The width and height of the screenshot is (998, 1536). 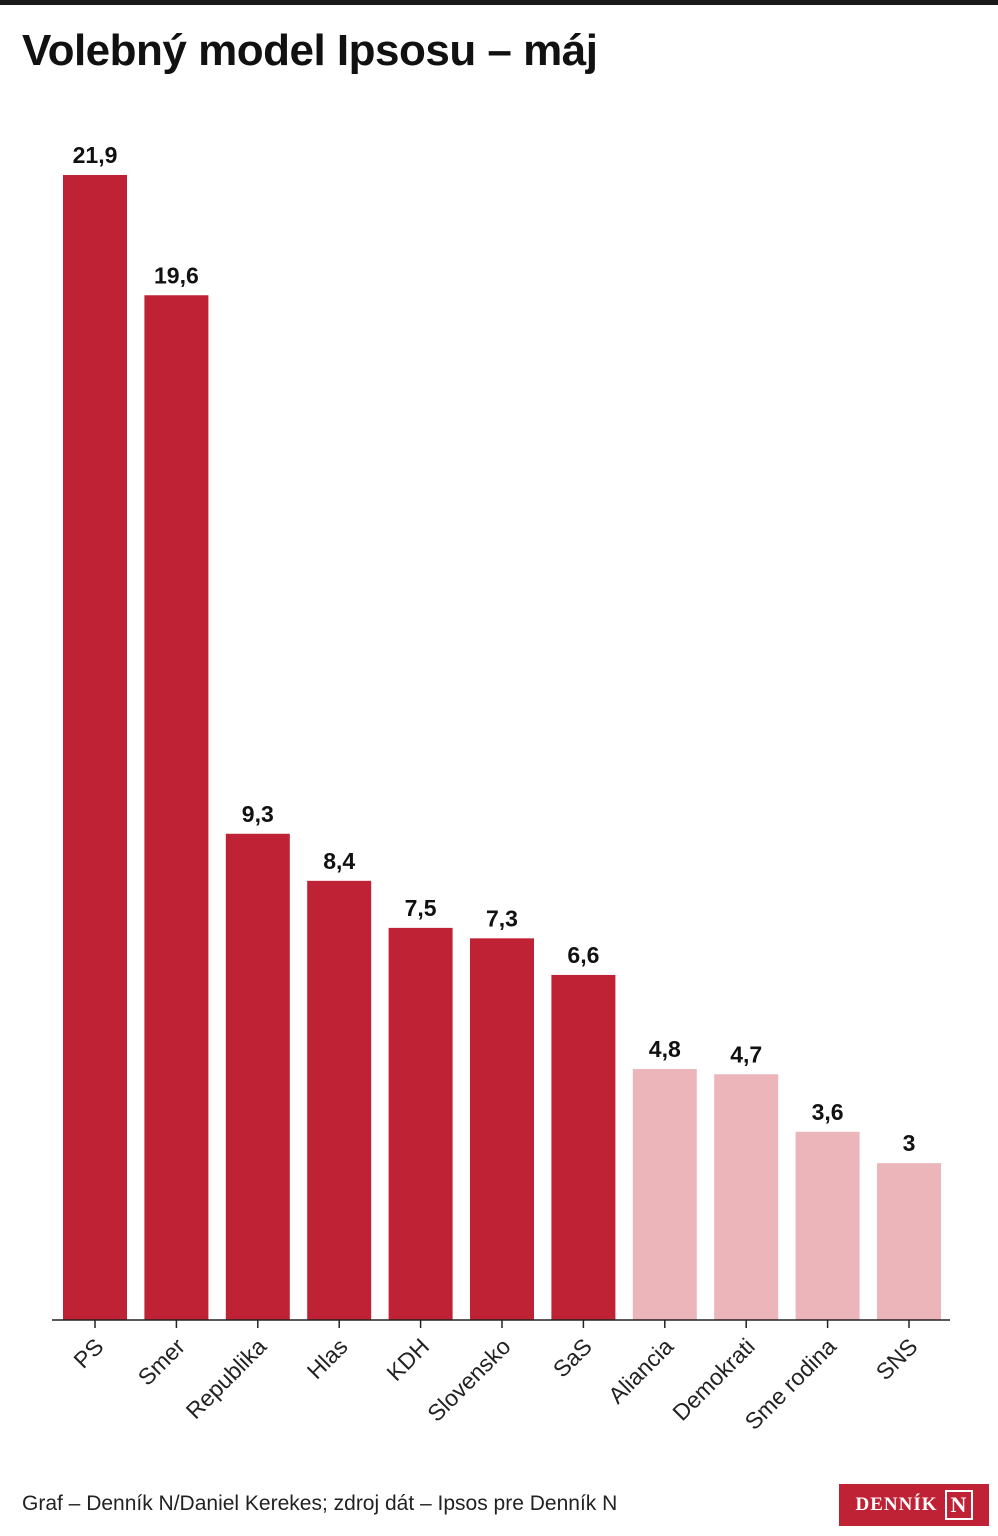 I want to click on category-label: KDH, so click(x=407, y=1359).